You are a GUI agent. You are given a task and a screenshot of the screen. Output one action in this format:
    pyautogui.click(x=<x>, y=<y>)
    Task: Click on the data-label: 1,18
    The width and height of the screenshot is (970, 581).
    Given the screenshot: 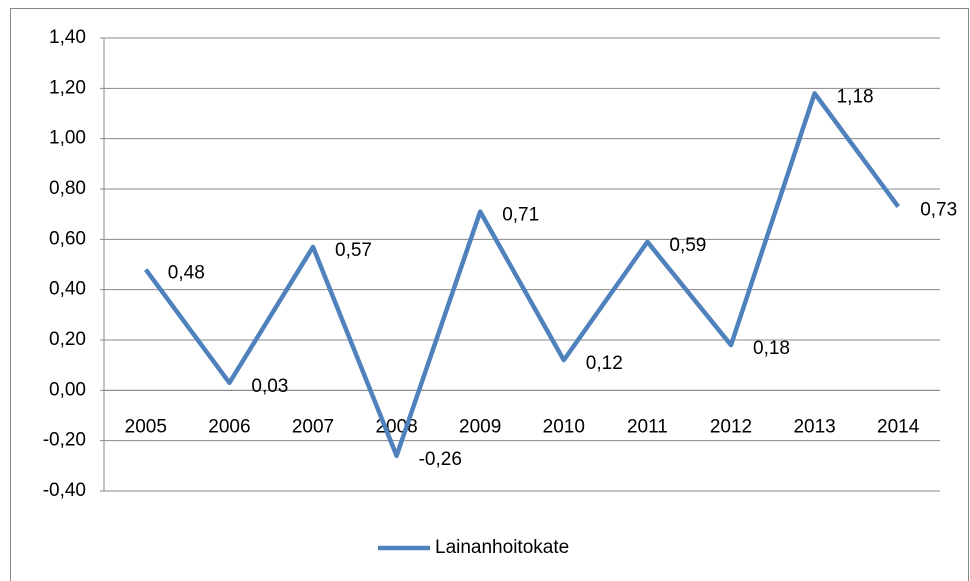 What is the action you would take?
    pyautogui.click(x=855, y=96)
    